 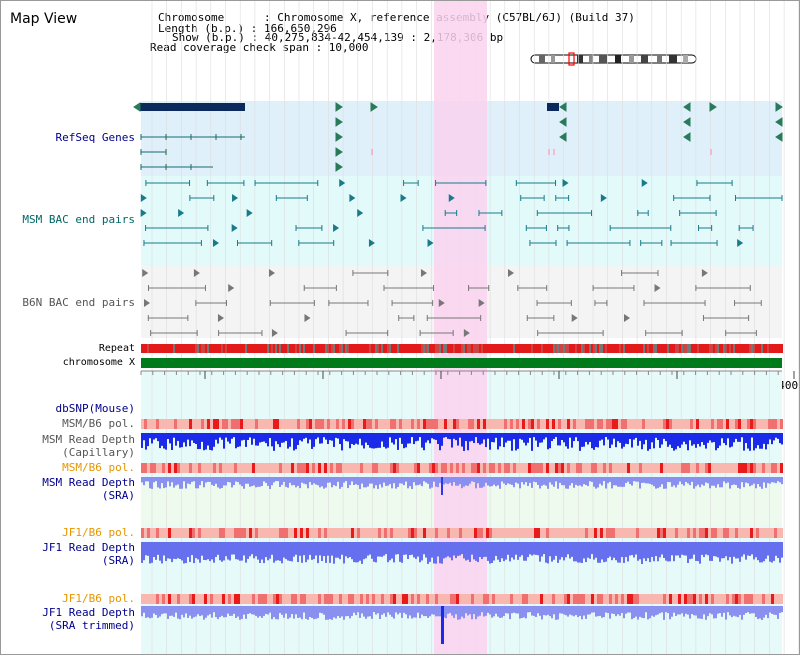 I want to click on track-label-jf1-depth-trim: JF1 Read Depth, so click(x=88, y=612).